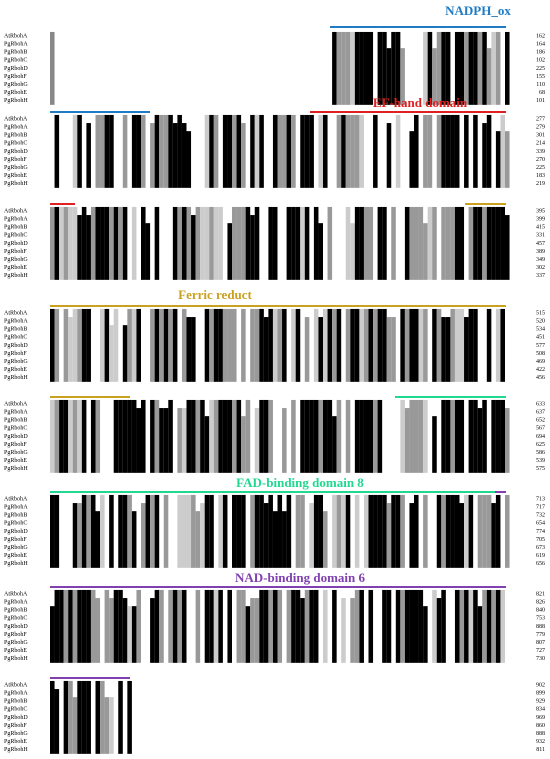  Describe the element at coordinates (540, 594) in the screenshot. I see `end-position: 821` at that location.